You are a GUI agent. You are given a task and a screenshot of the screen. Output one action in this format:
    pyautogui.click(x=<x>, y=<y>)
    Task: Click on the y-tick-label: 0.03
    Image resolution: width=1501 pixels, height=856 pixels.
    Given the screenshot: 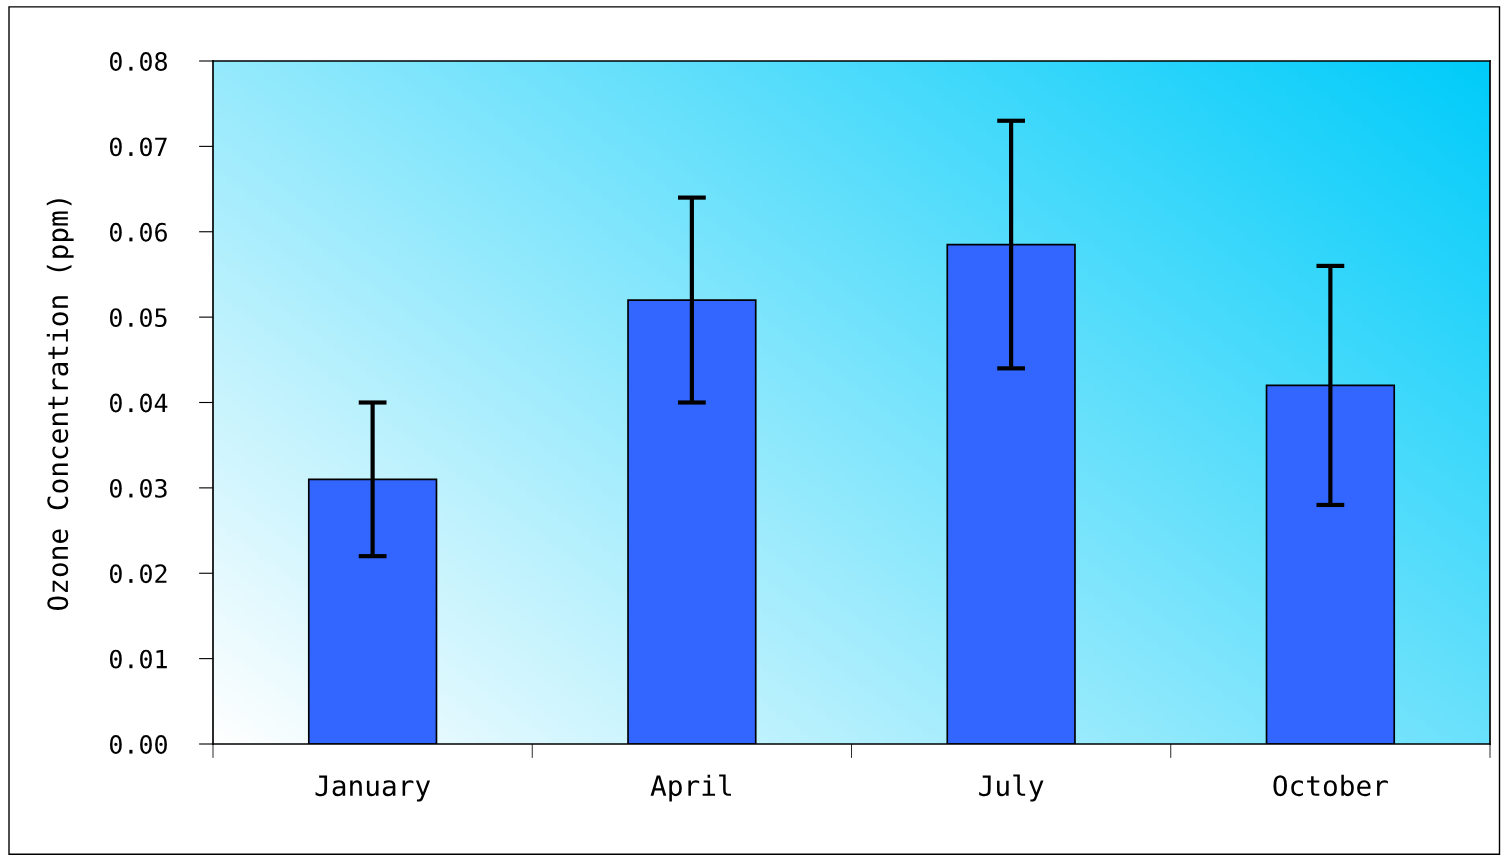 What is the action you would take?
    pyautogui.click(x=138, y=488)
    